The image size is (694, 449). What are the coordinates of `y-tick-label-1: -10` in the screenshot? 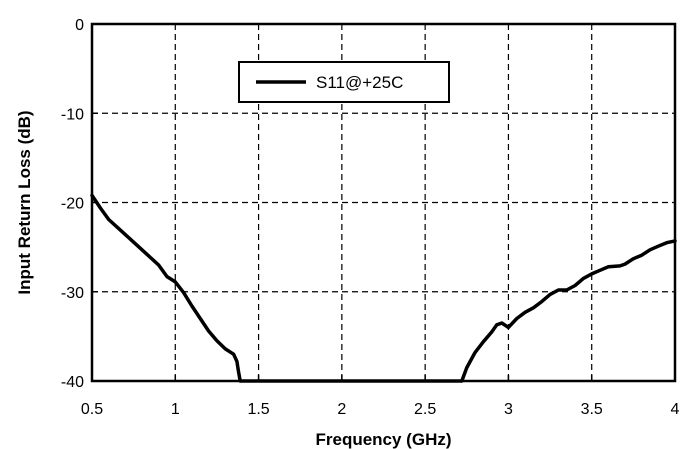 It's located at (72, 114).